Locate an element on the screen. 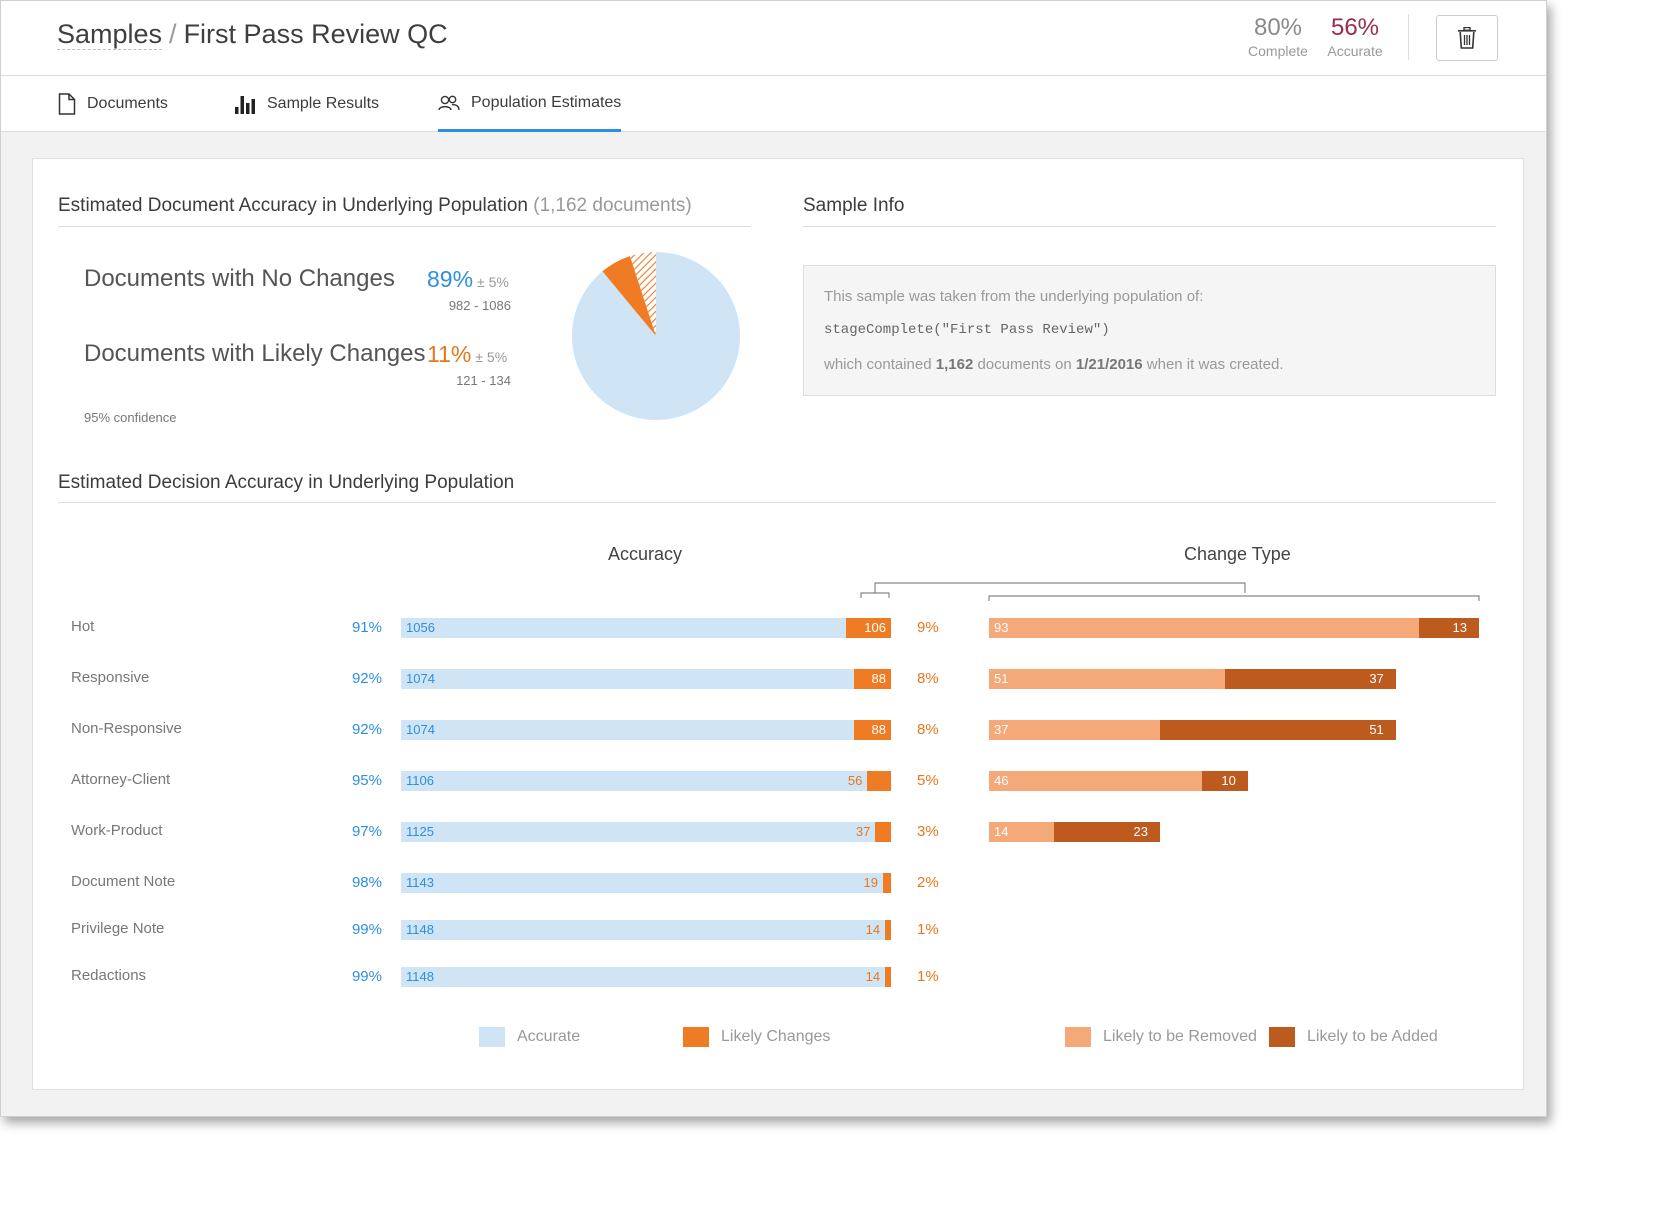 The image size is (1674, 1214). breadcrumb: Samples / First Pass Review QC is located at coordinates (252, 34).